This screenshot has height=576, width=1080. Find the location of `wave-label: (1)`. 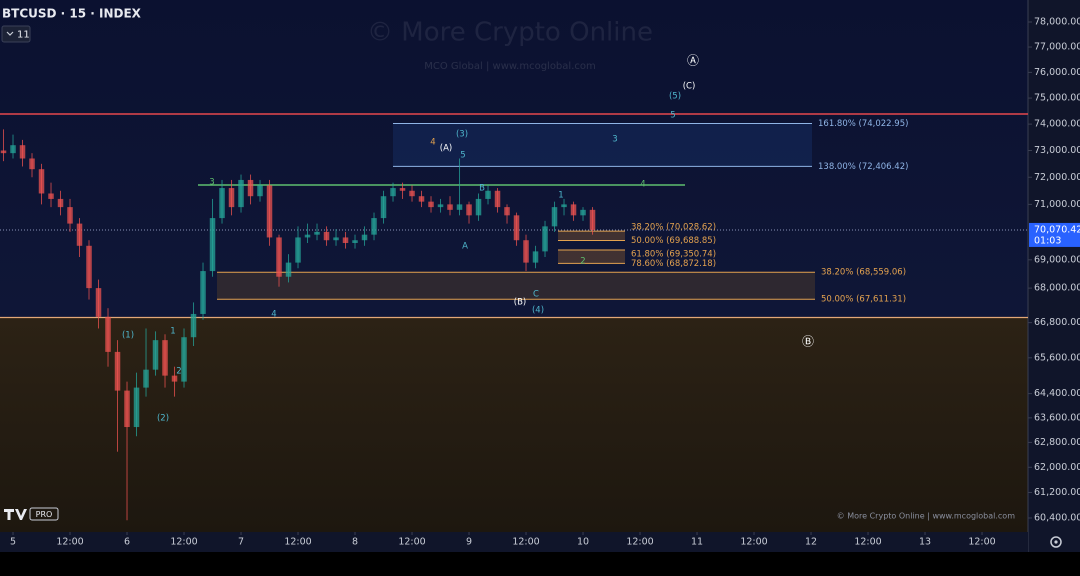

wave-label: (1) is located at coordinates (128, 336).